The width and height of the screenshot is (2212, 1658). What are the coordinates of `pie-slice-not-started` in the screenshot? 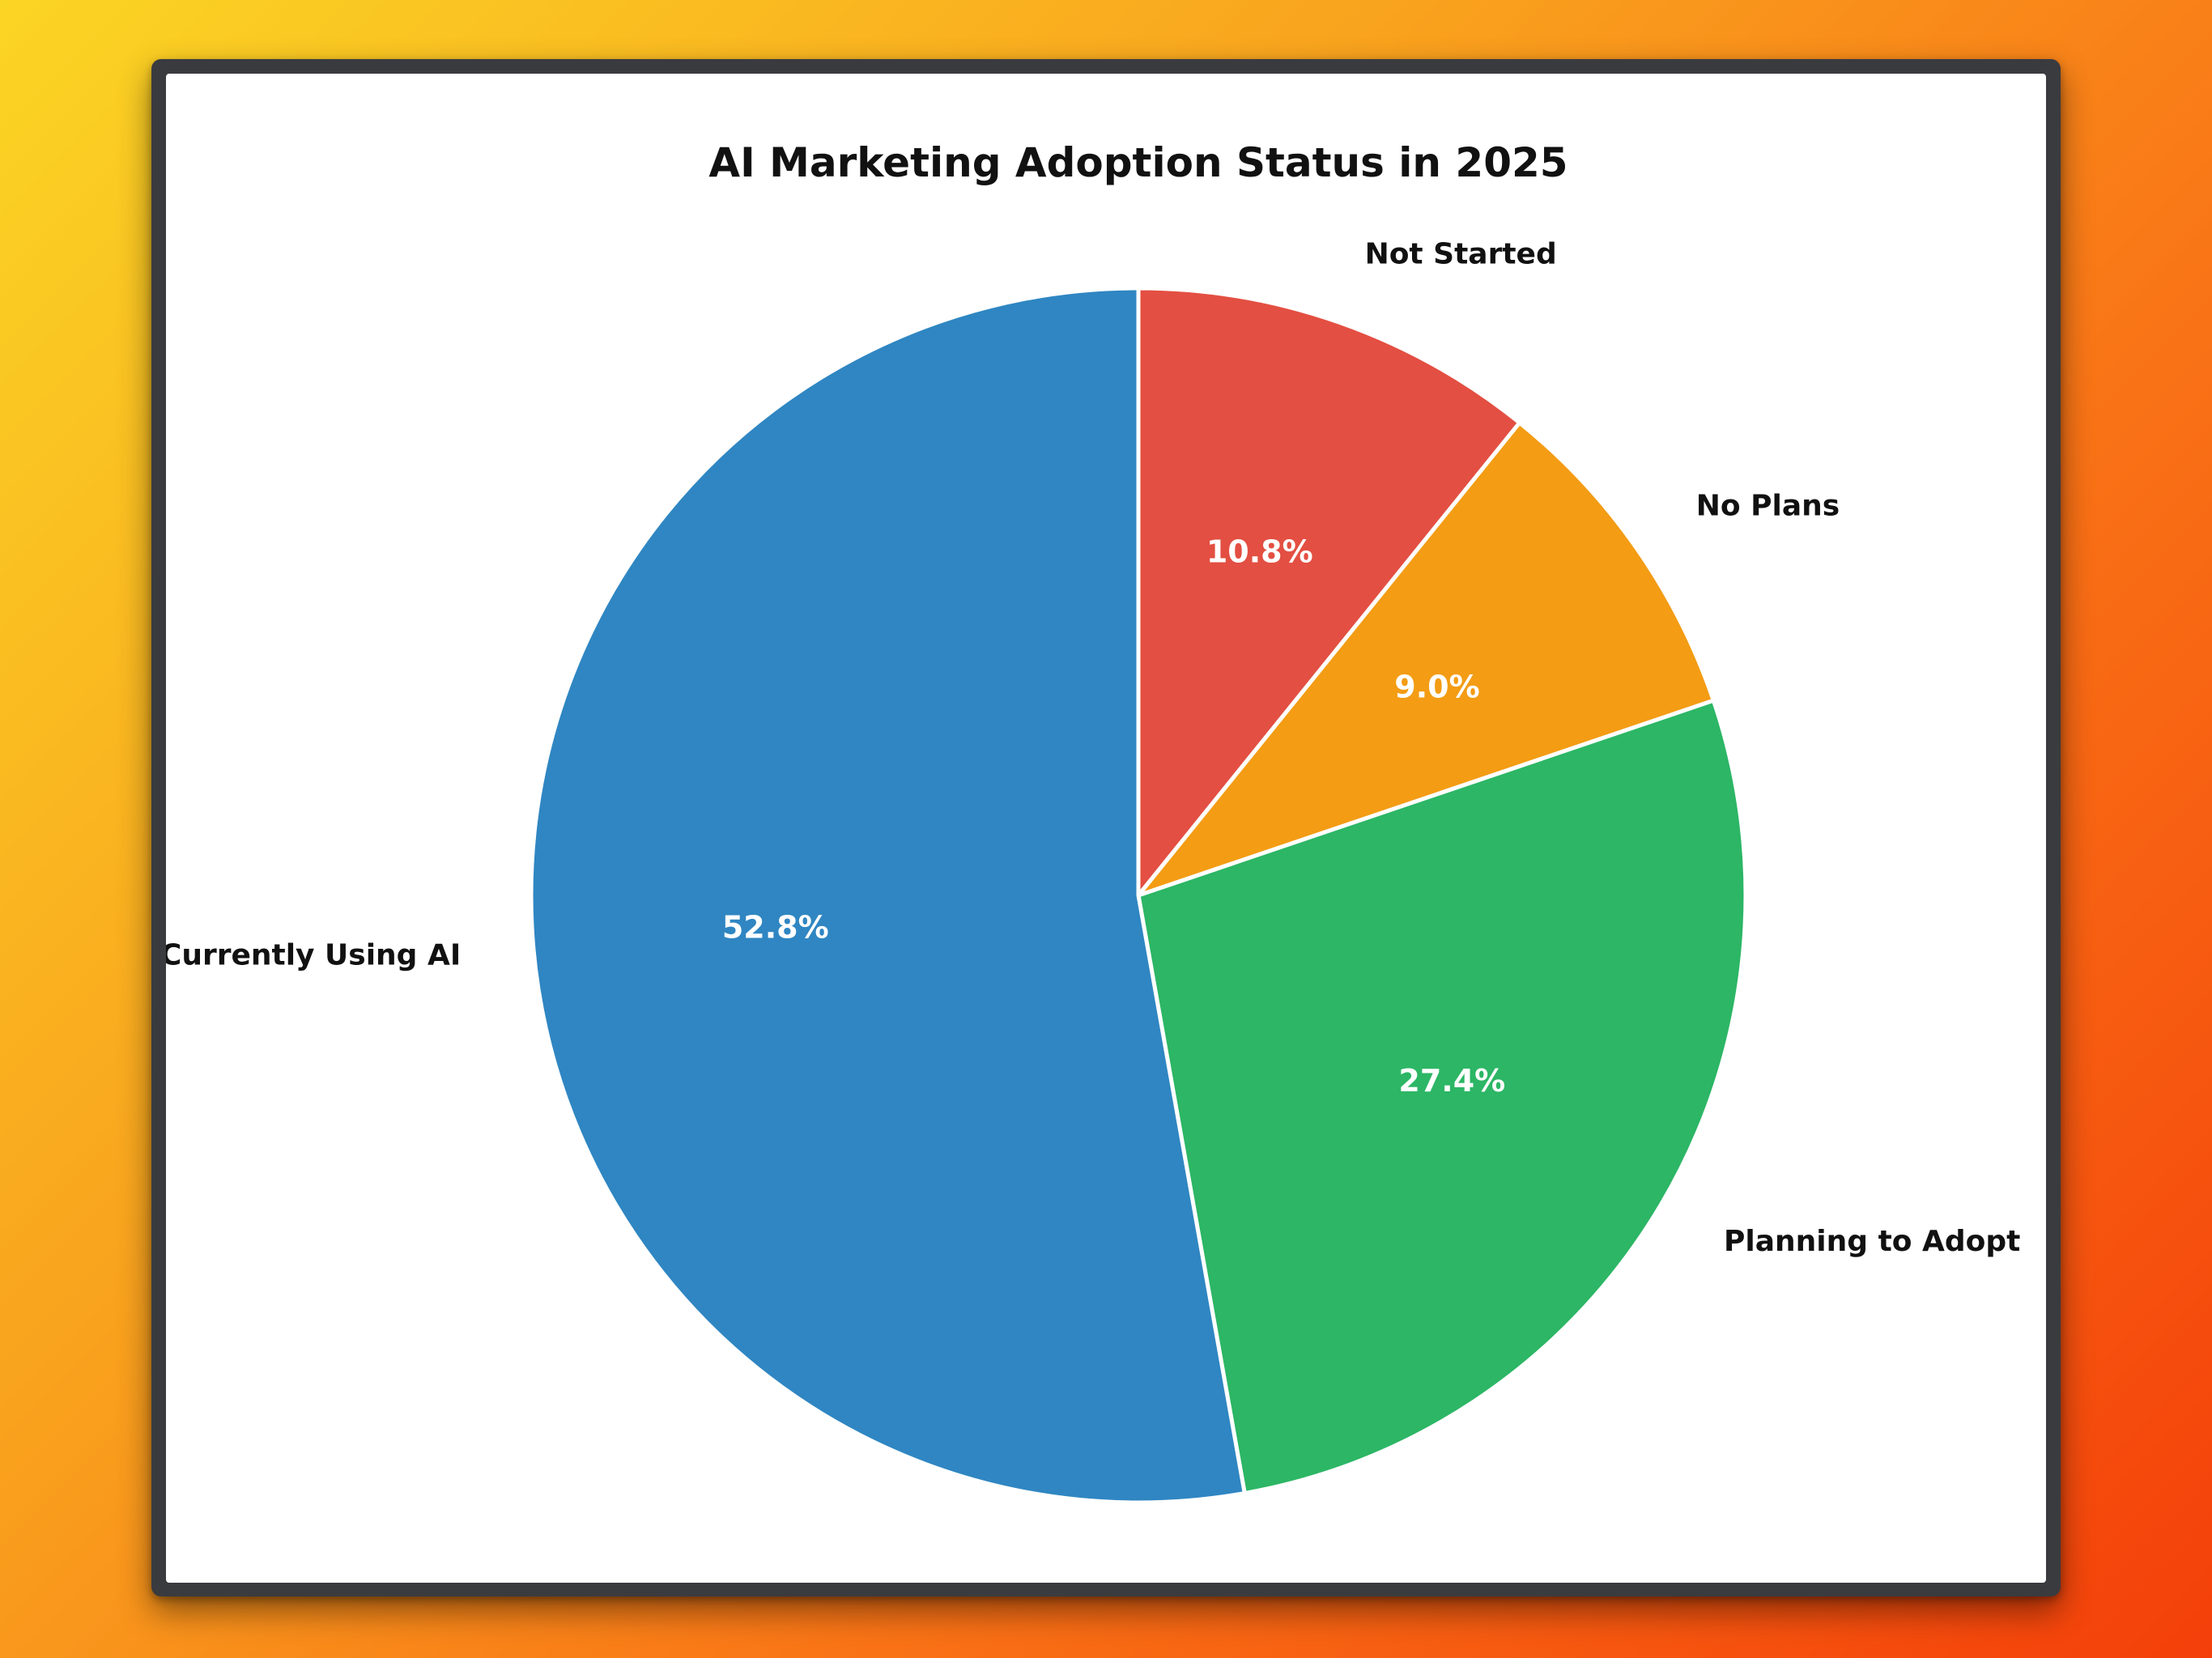 It's located at (1329, 592).